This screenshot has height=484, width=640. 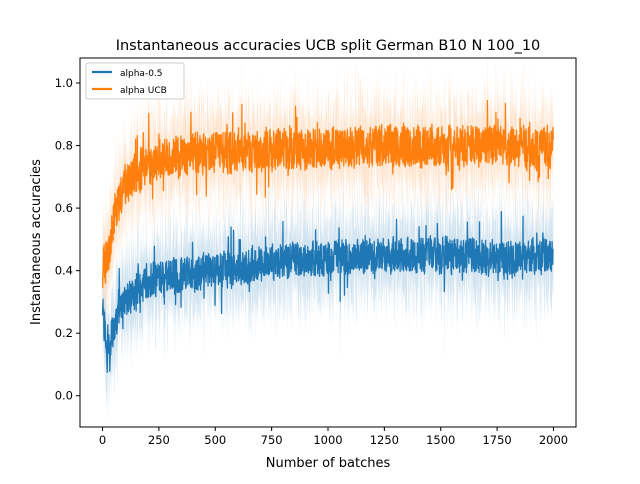 What do you see at coordinates (159, 440) in the screenshot?
I see `x-tick-label: 250` at bounding box center [159, 440].